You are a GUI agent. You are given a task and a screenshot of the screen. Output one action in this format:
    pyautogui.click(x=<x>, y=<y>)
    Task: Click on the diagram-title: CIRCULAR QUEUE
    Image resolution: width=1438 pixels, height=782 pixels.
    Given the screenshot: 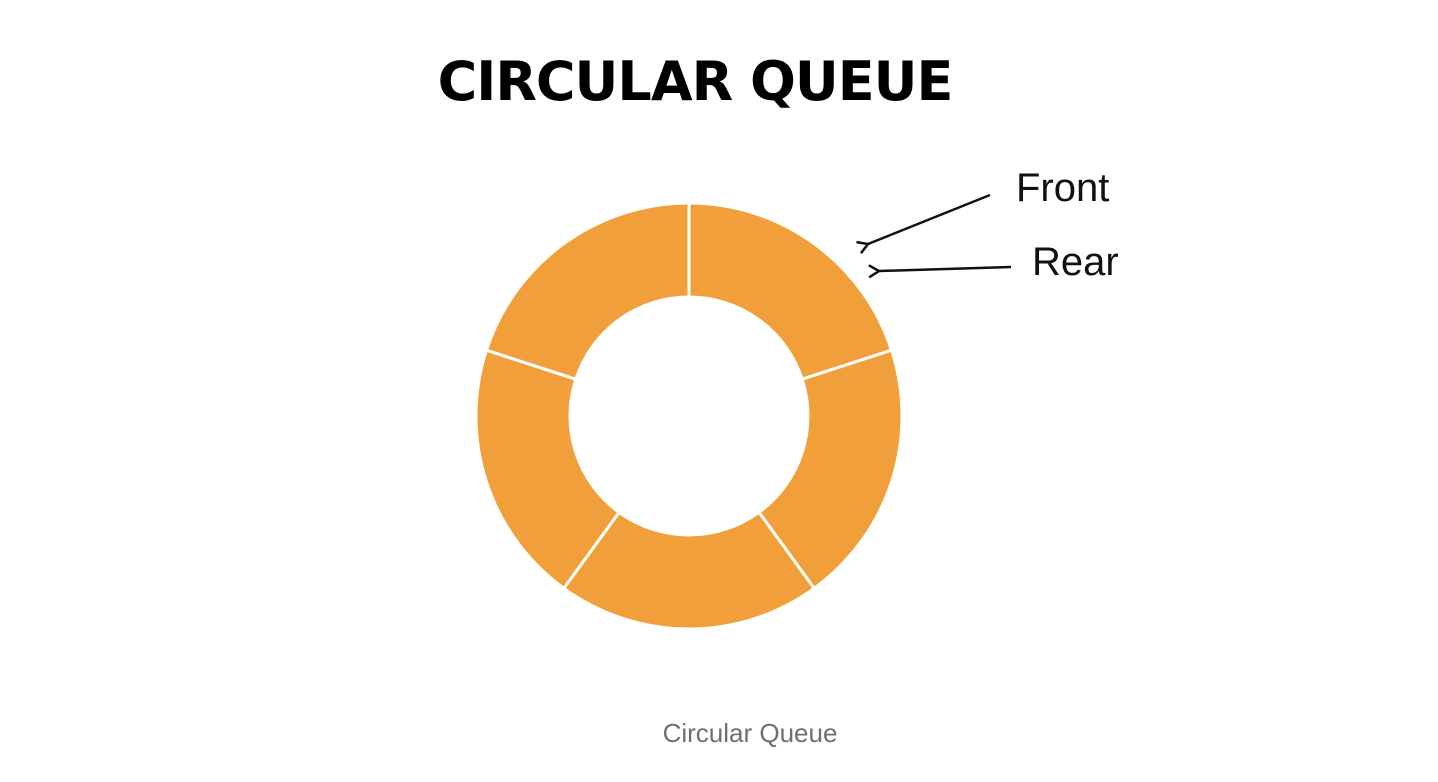 What is the action you would take?
    pyautogui.click(x=695, y=81)
    